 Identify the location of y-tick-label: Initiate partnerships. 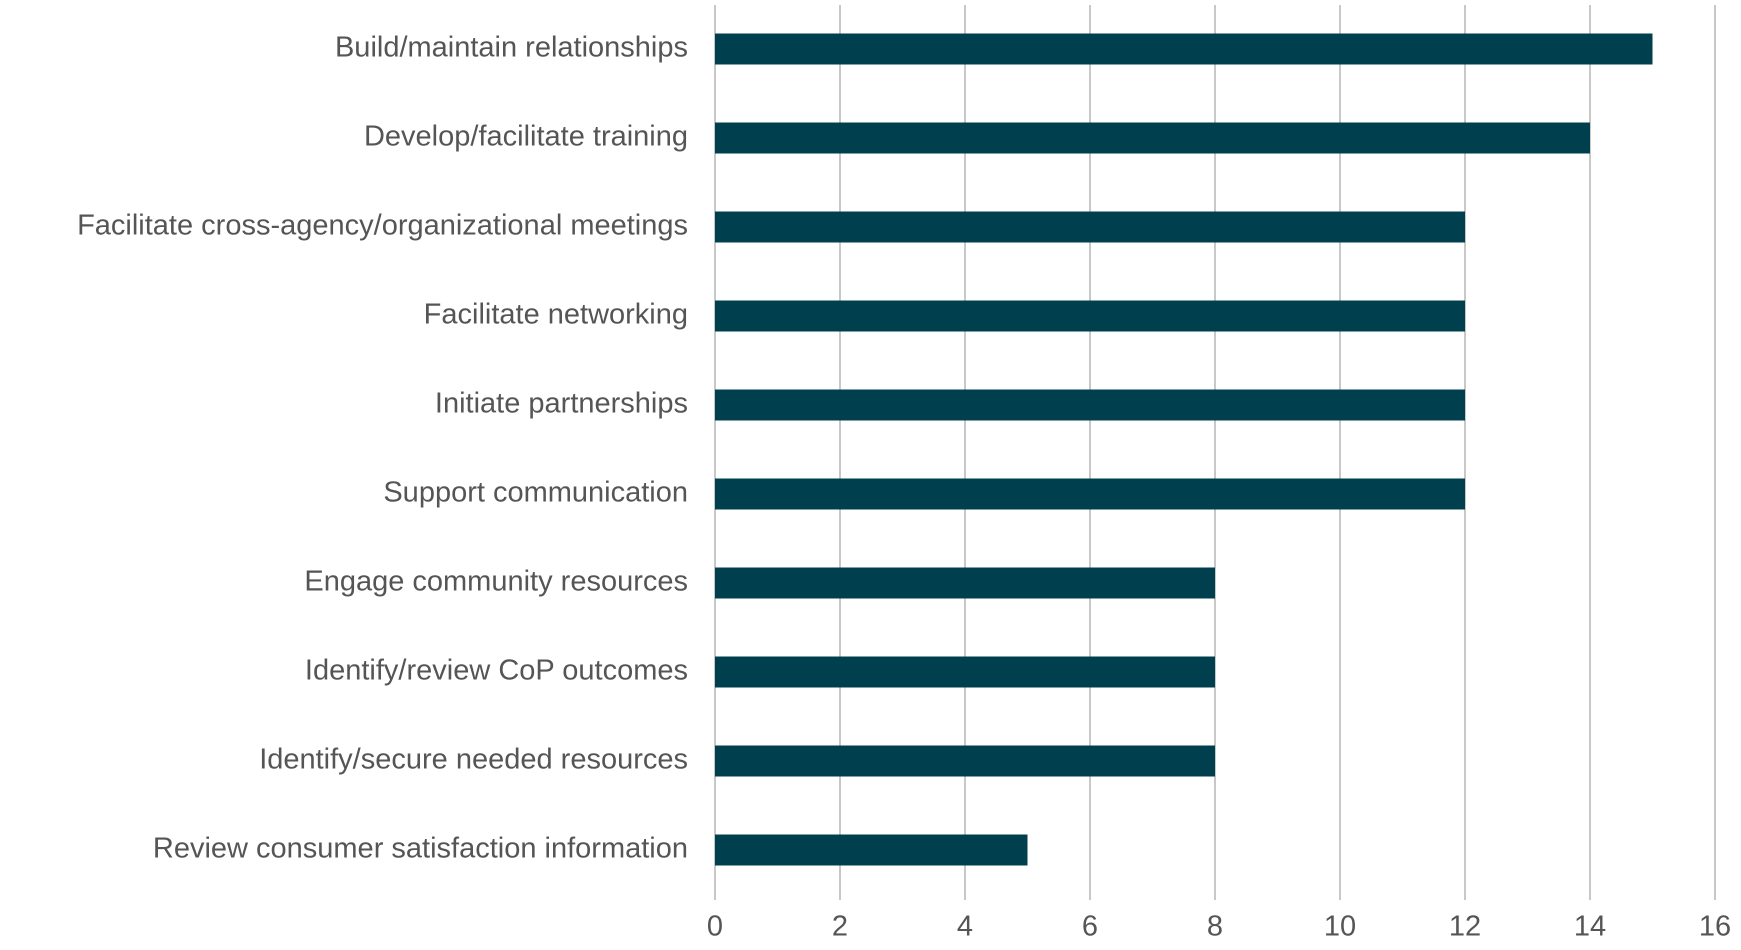
(561, 404).